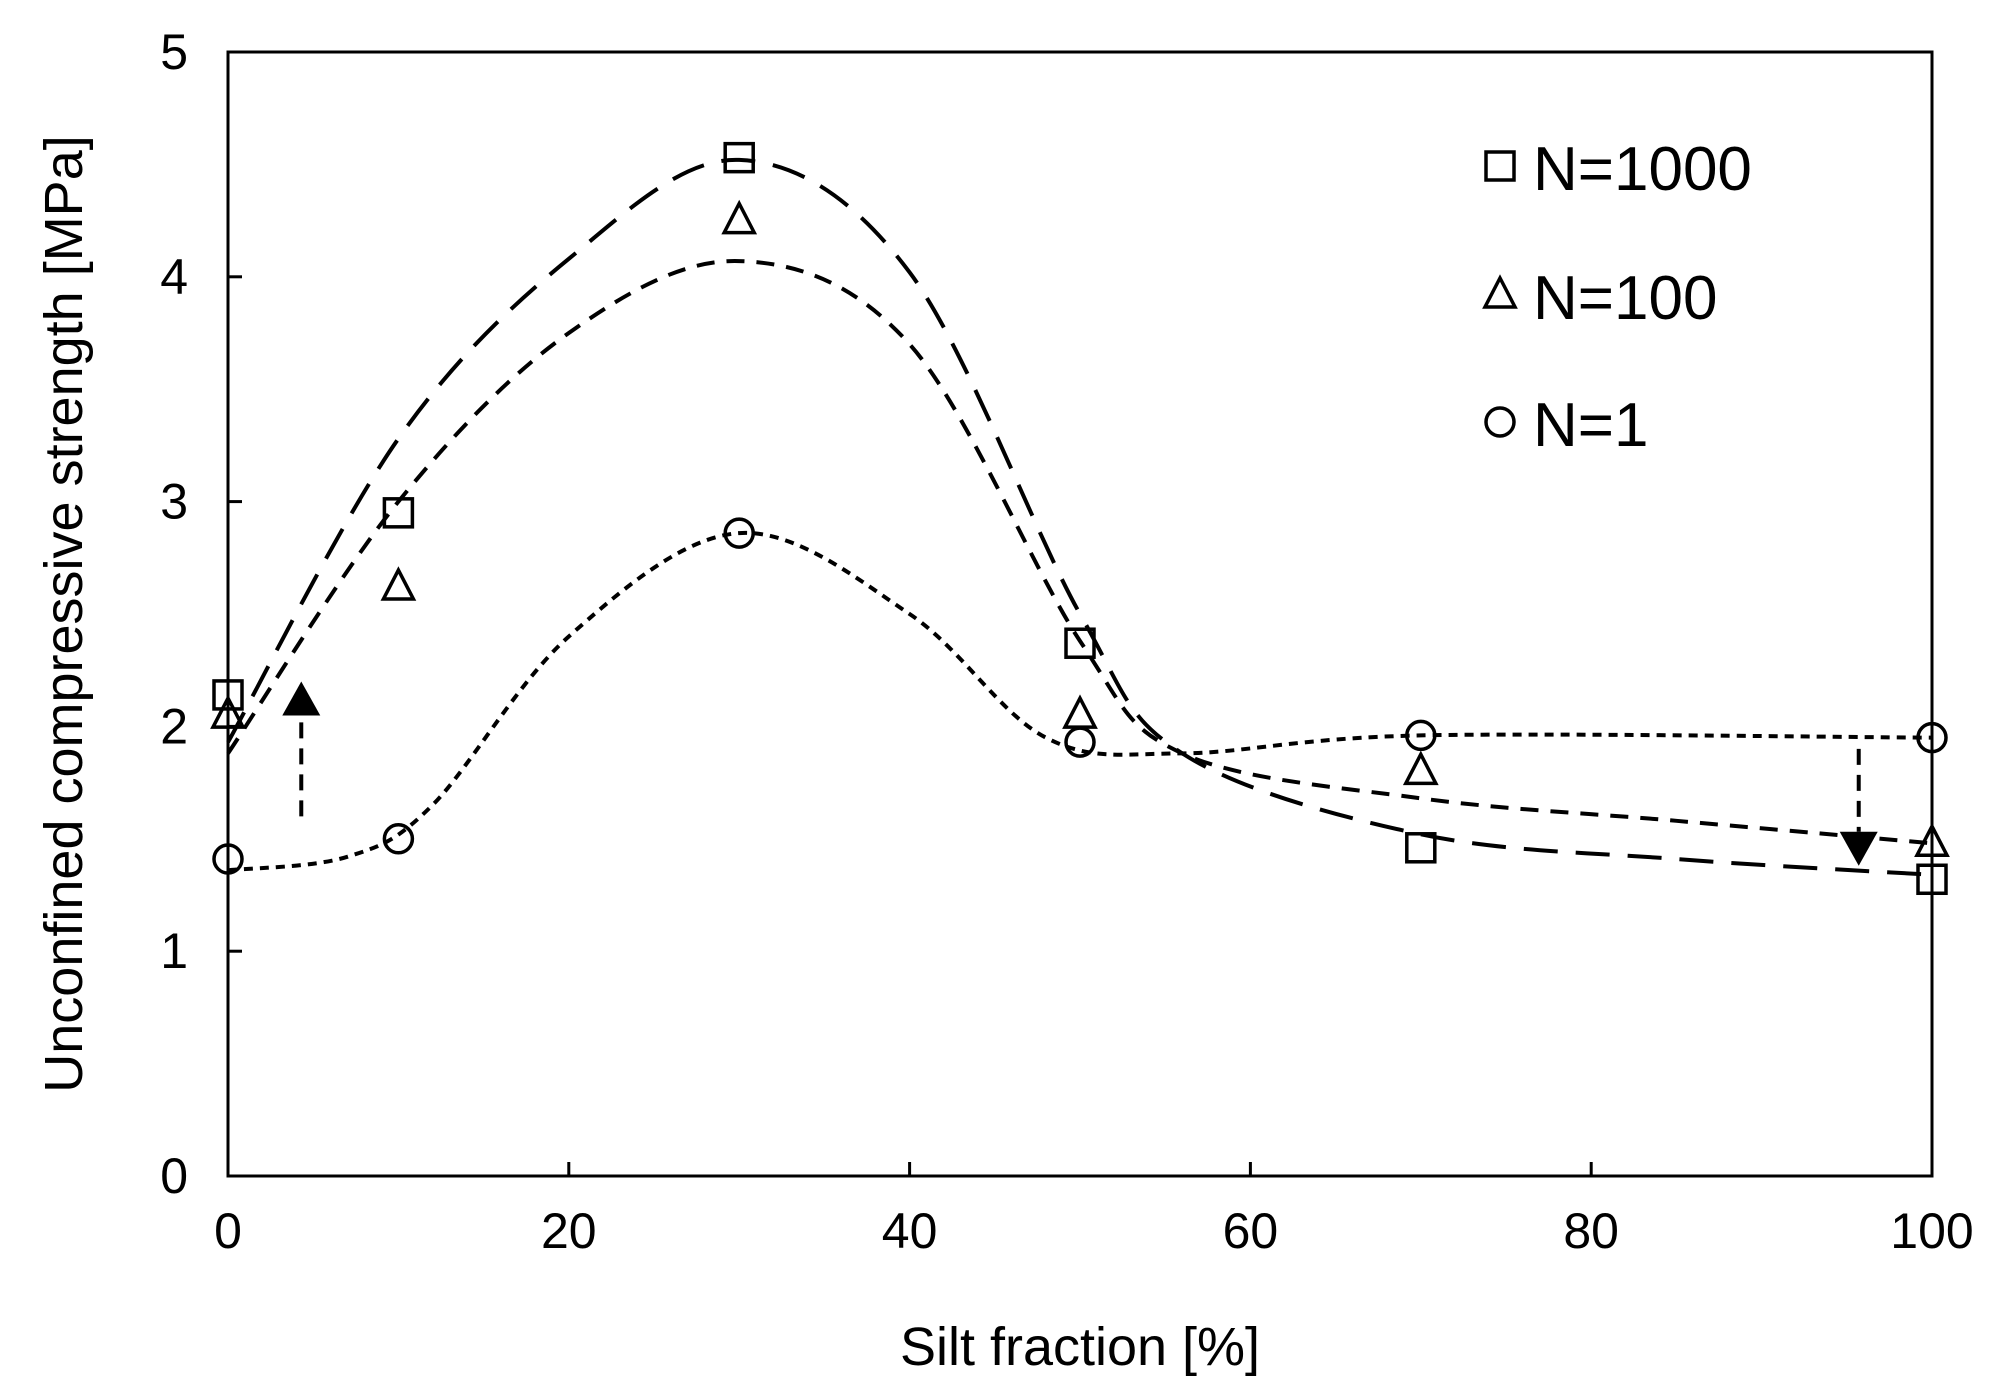 The height and width of the screenshot is (1394, 2000). Describe the element at coordinates (174, 502) in the screenshot. I see `y-tick-label: 3` at that location.